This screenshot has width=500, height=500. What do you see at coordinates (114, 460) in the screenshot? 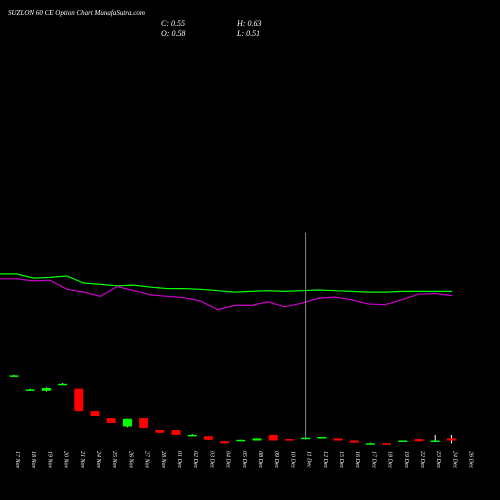
I see `x-tick-label: 25 Nov` at bounding box center [114, 460].